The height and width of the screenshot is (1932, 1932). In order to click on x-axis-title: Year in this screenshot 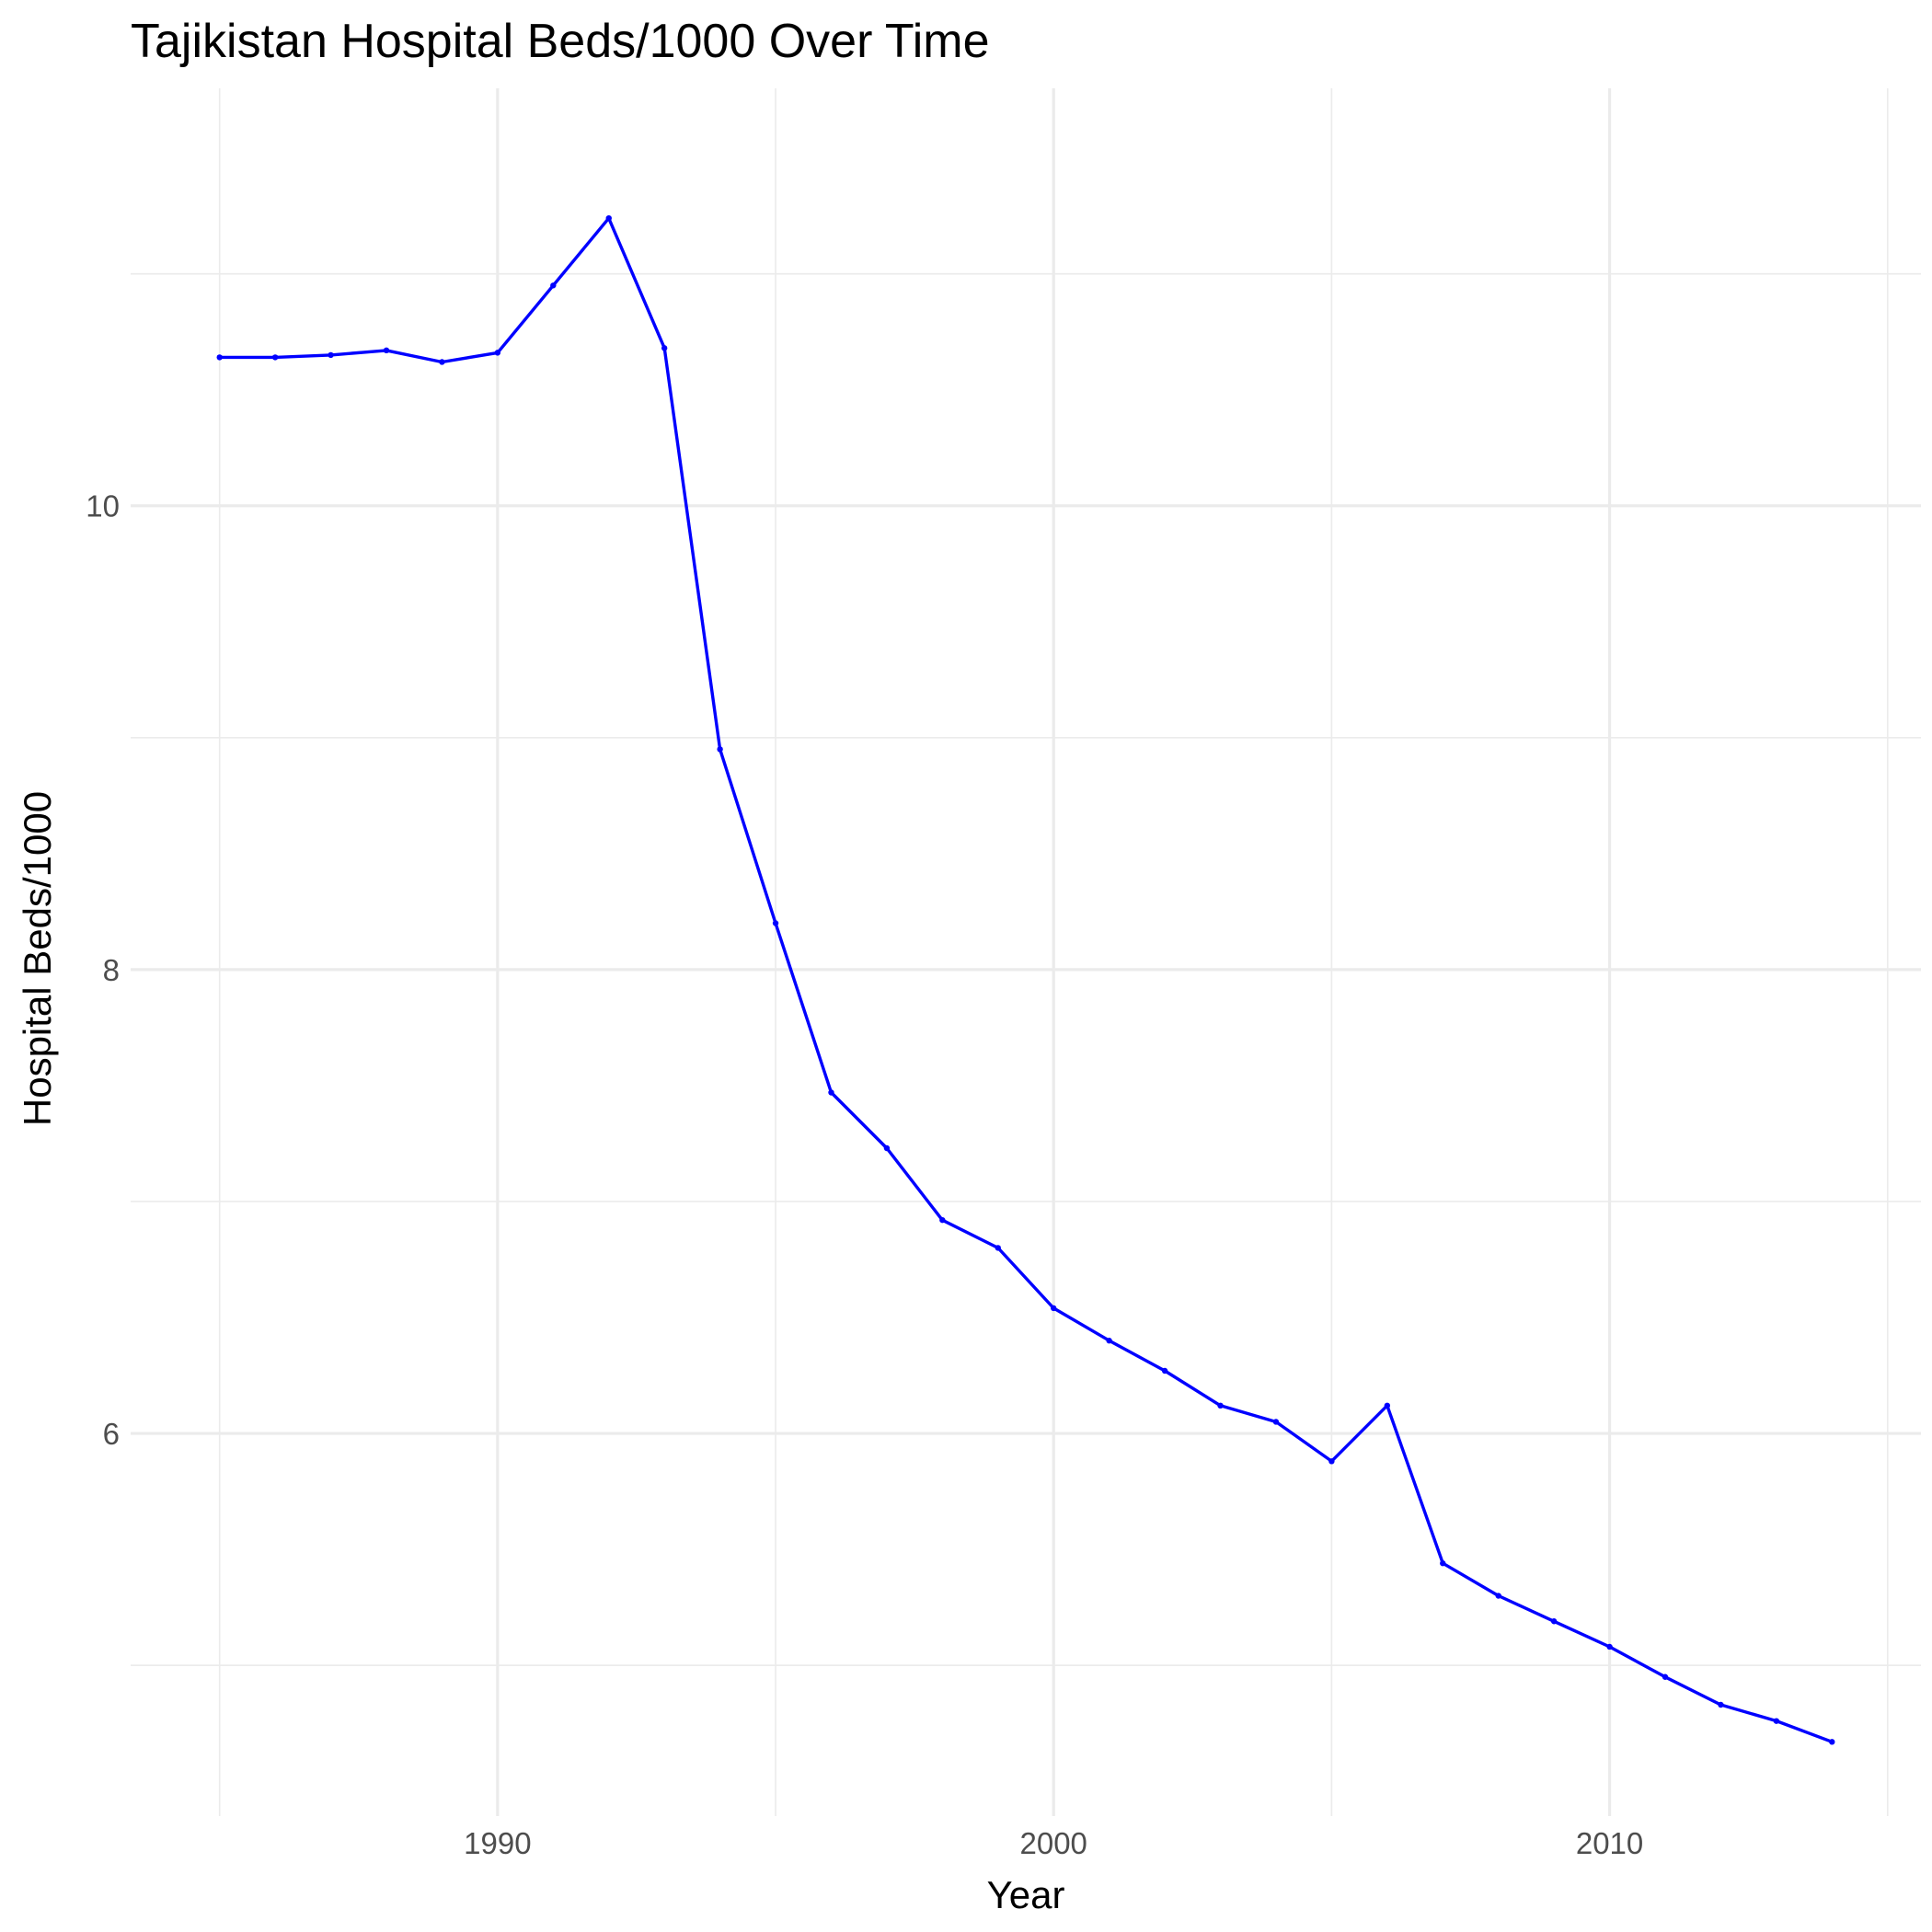, I will do `click(1026, 1894)`.